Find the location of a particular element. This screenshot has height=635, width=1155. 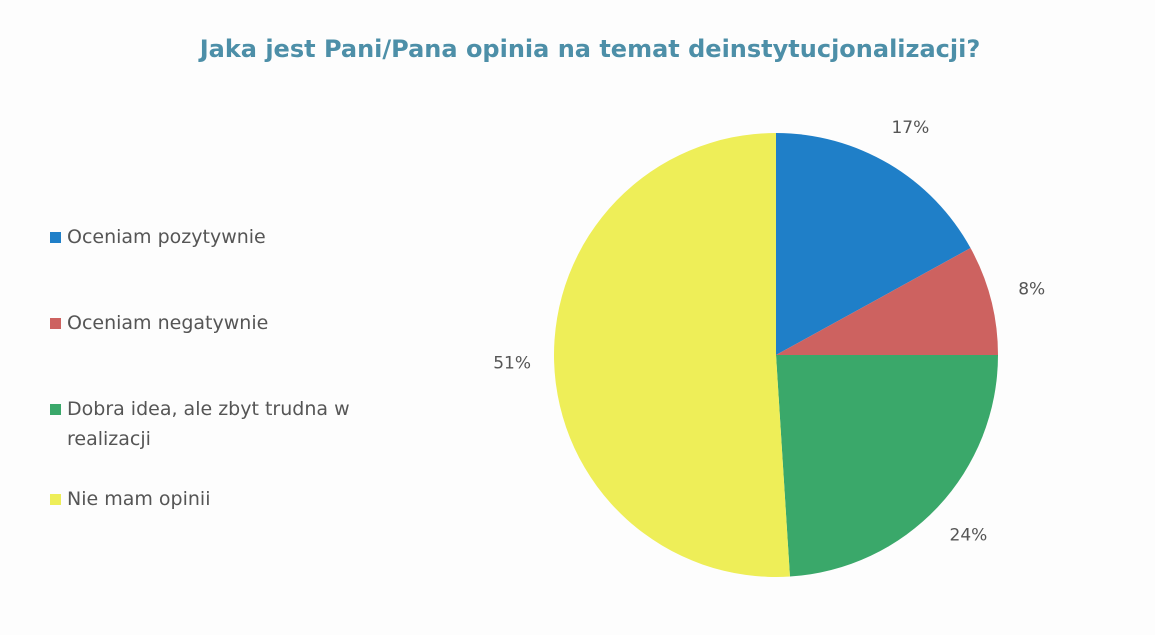

legend-label: Oceniam negatywnie is located at coordinates (168, 323).